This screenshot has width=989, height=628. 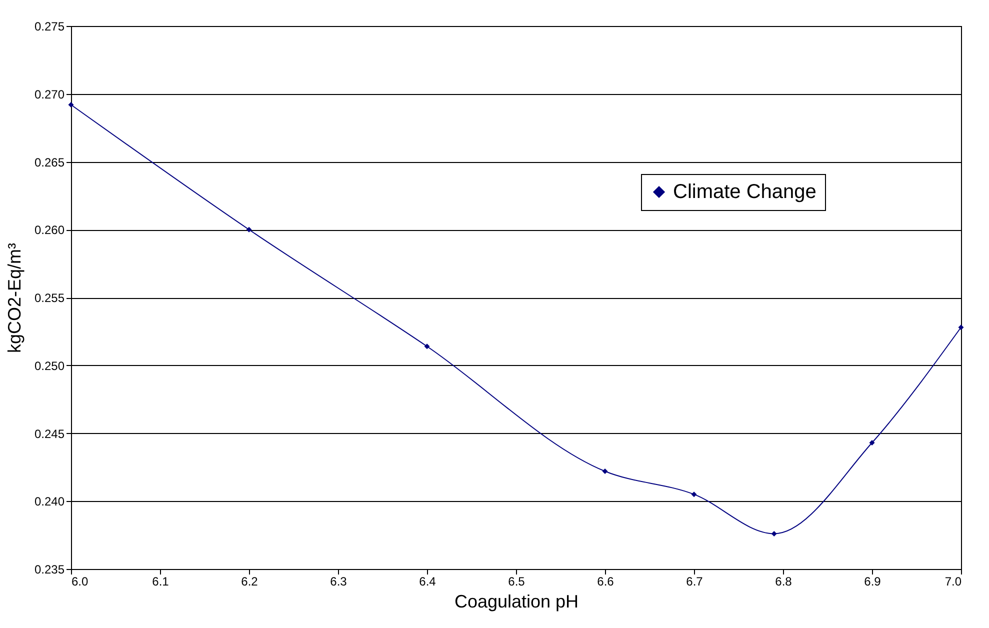 I want to click on x-axis-title: Coagulation pH, so click(x=516, y=602).